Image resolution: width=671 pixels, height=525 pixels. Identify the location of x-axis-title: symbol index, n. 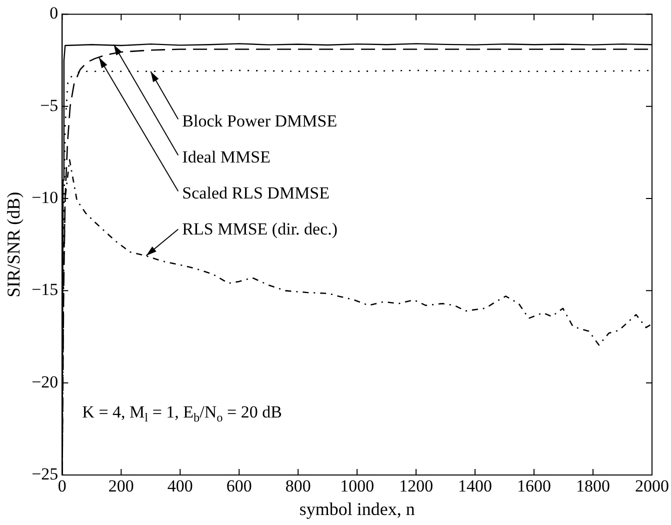
(357, 508).